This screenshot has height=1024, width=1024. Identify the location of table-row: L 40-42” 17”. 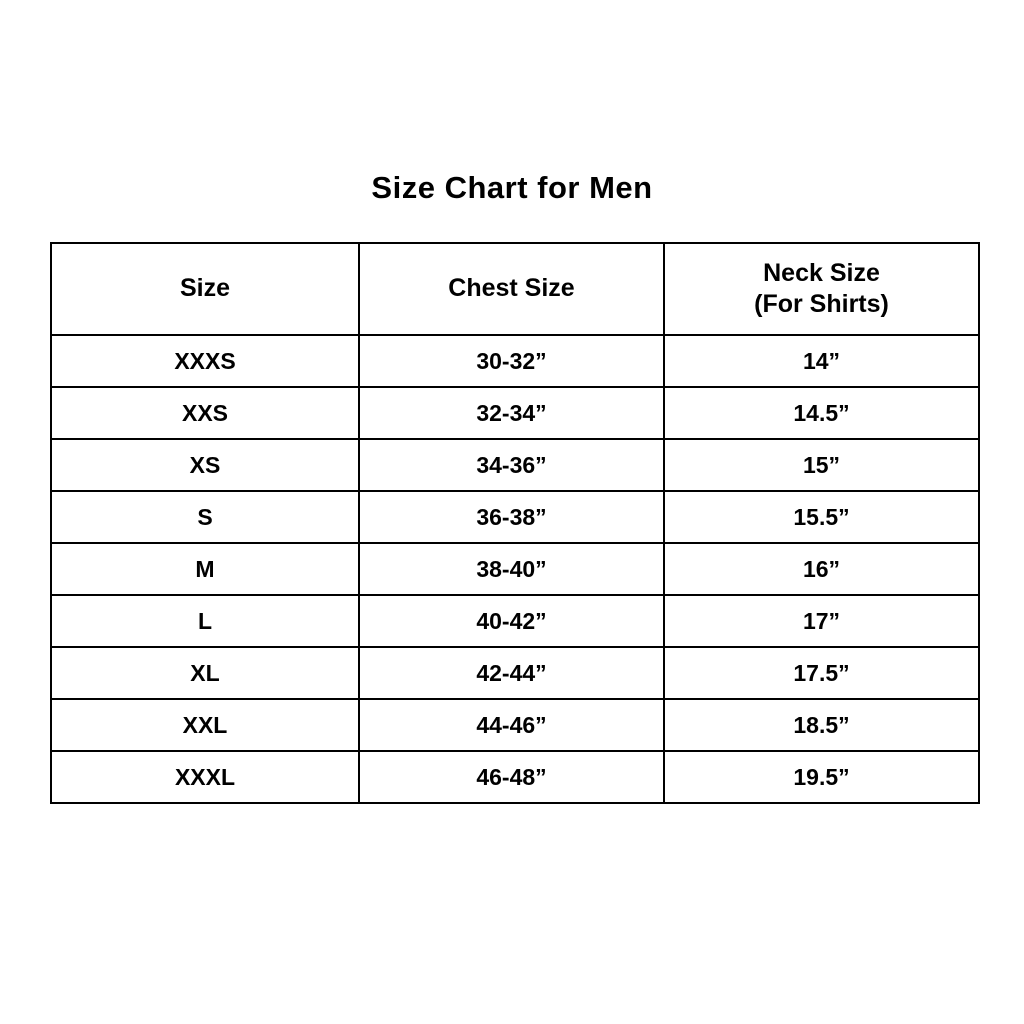
(515, 621).